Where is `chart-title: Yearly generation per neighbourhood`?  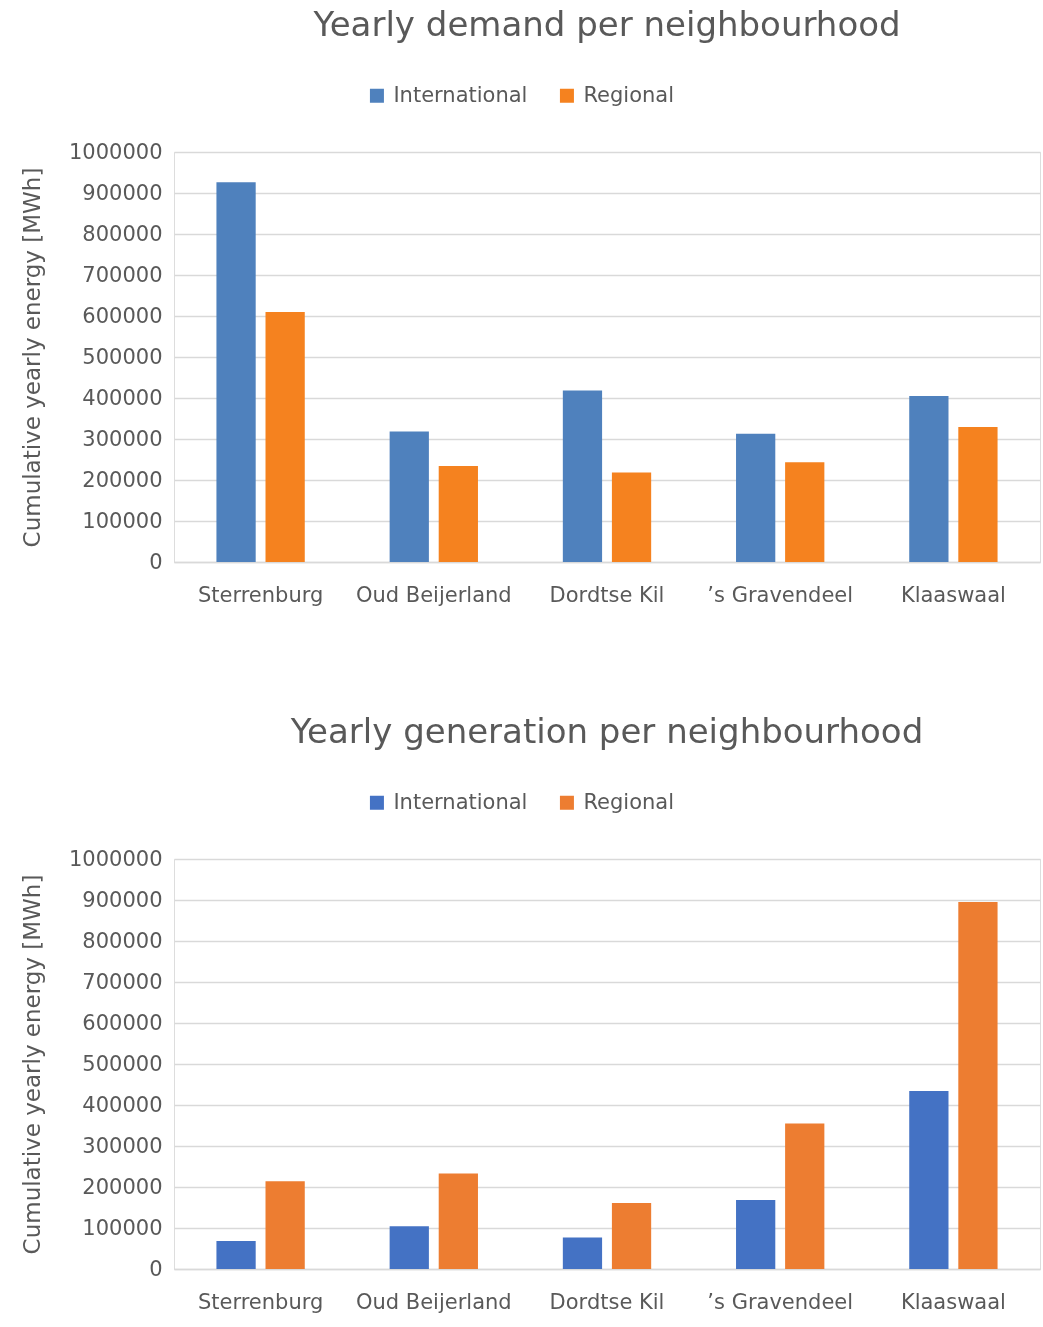
chart-title: Yearly generation per neighbourhood is located at coordinates (606, 731).